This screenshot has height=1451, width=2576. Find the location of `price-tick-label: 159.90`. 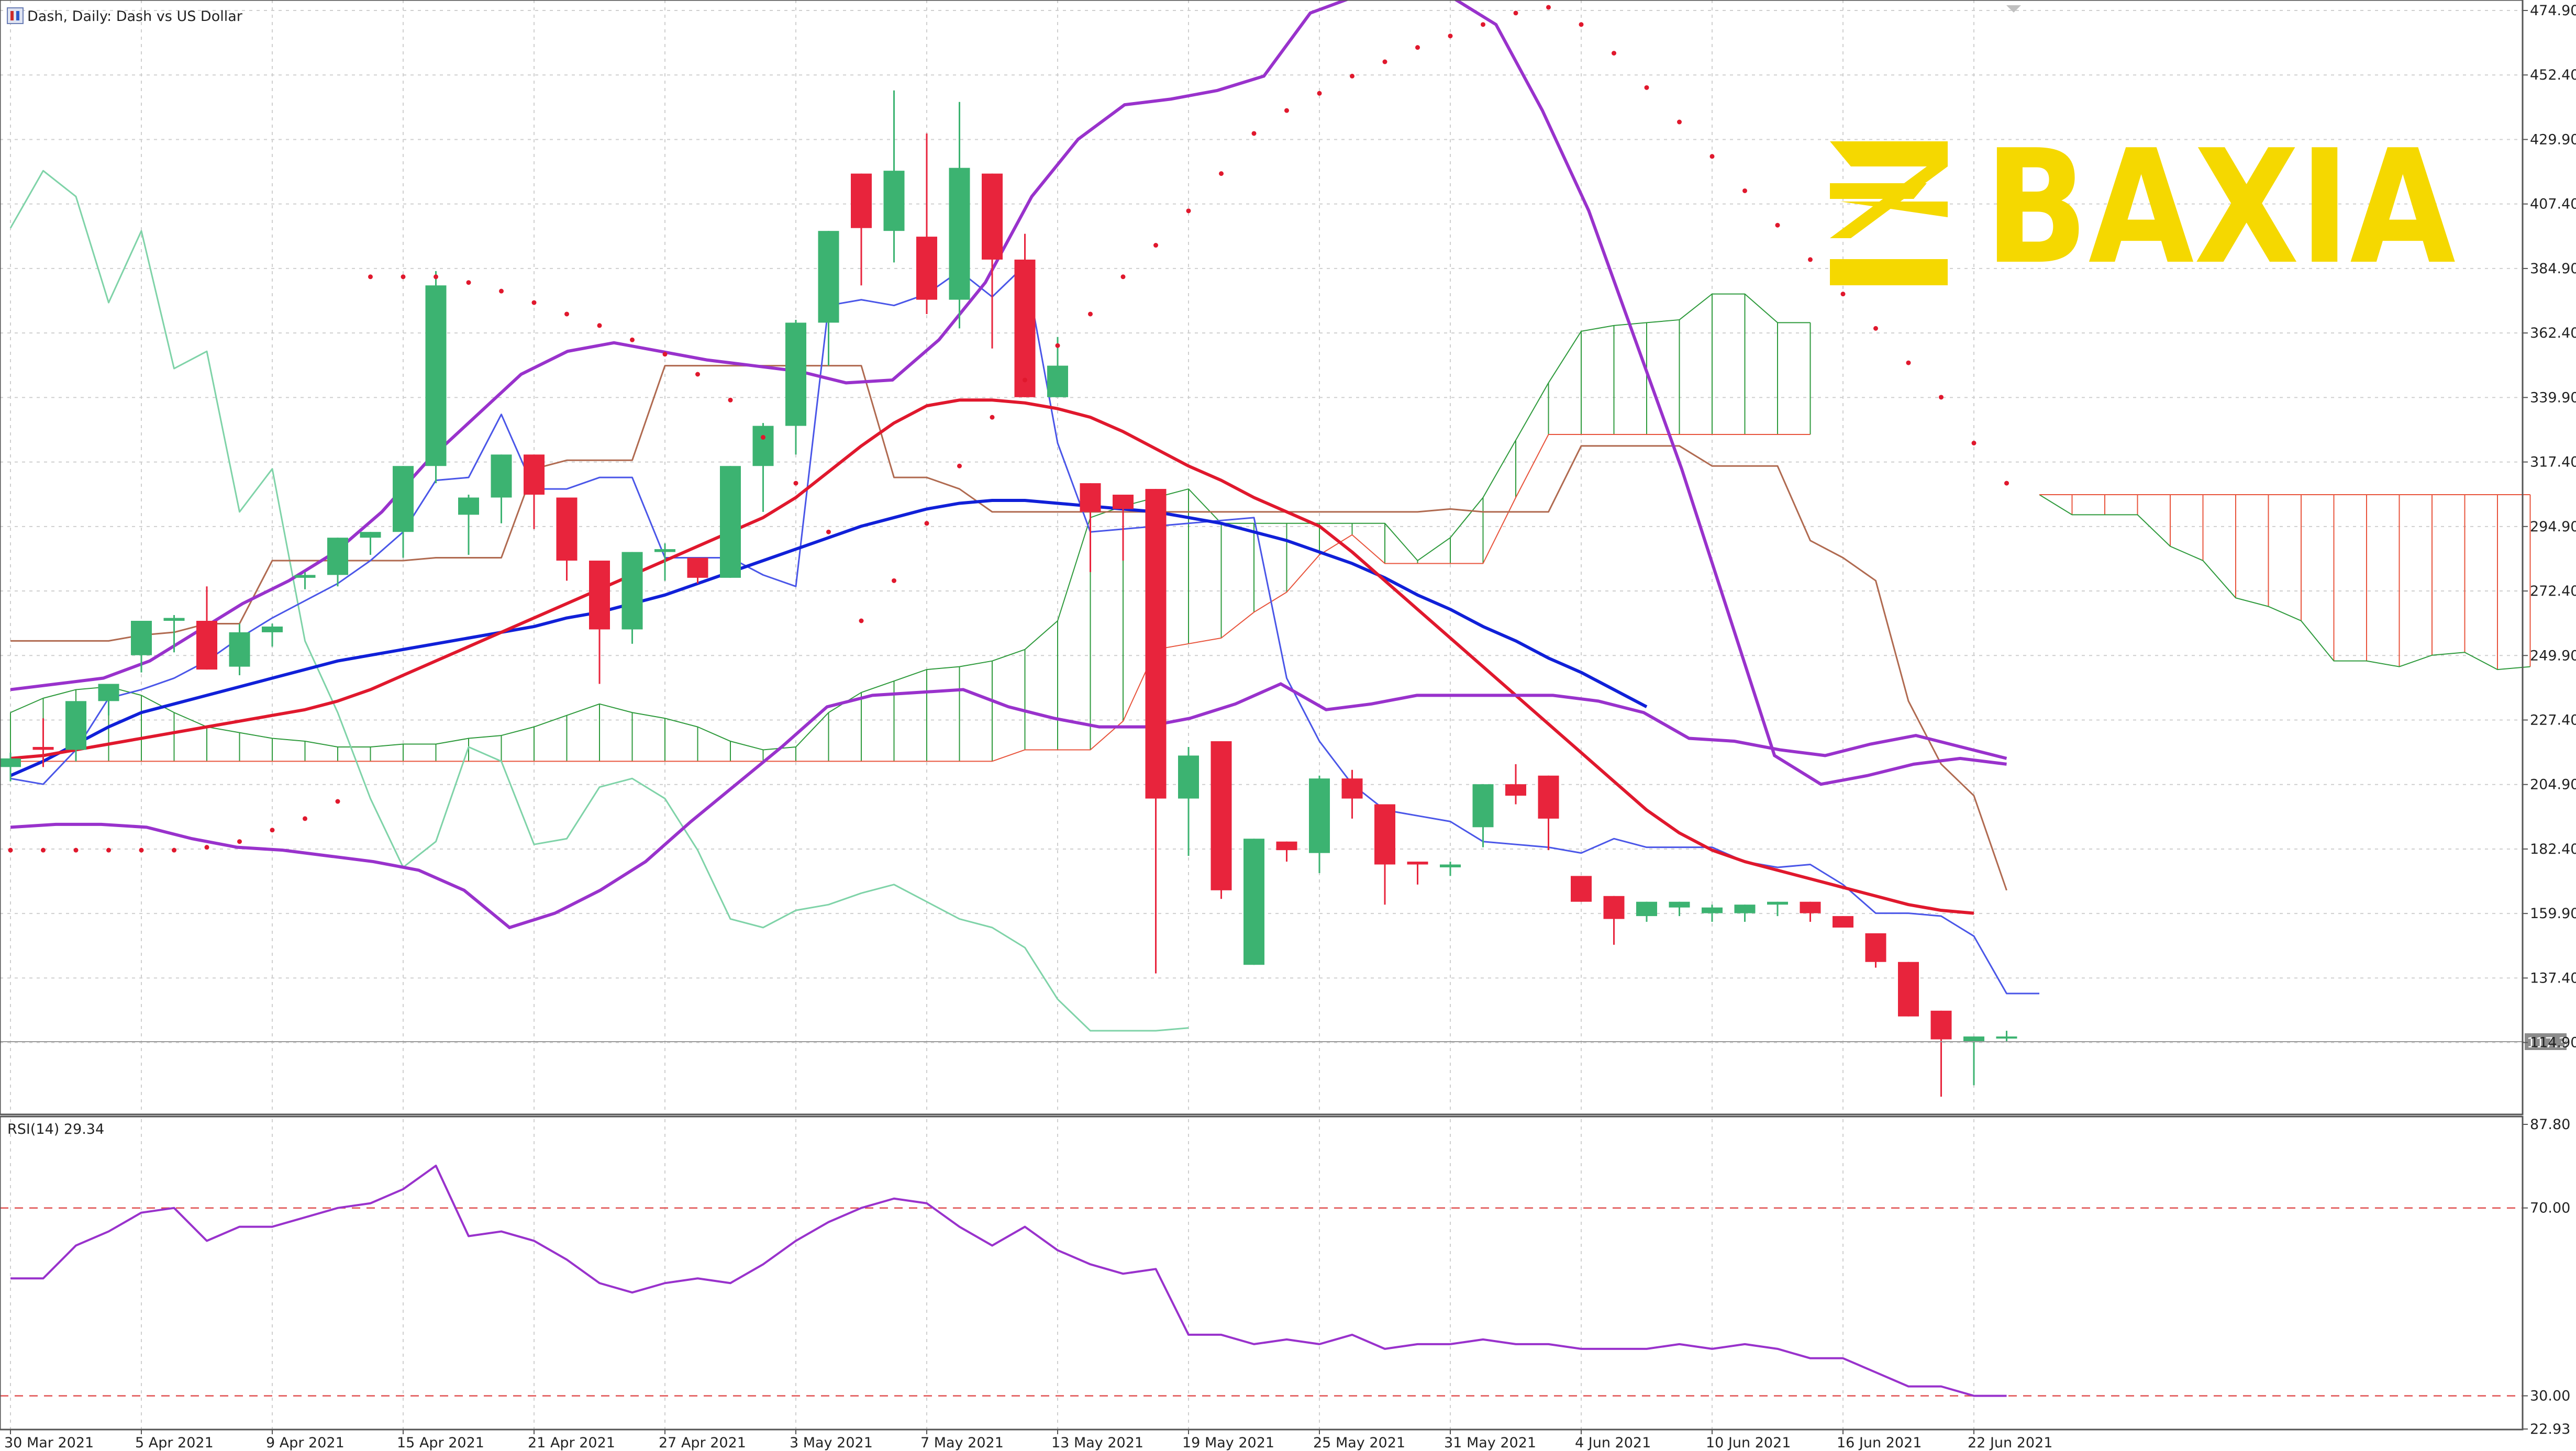

price-tick-label: 159.90 is located at coordinates (2553, 914).